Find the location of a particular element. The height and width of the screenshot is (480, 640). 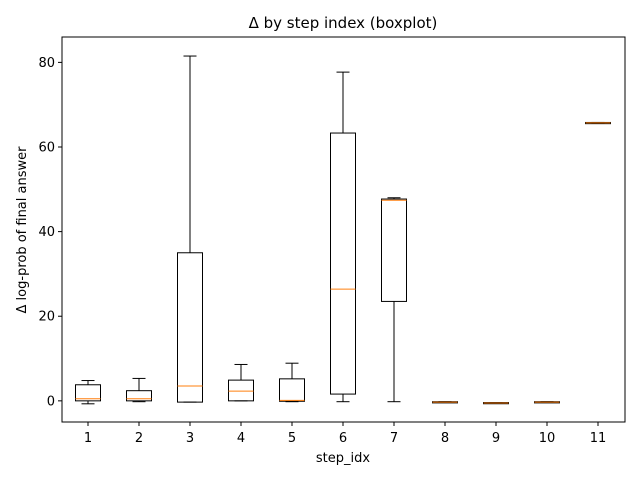

x-tick-label: 10 is located at coordinates (547, 438).